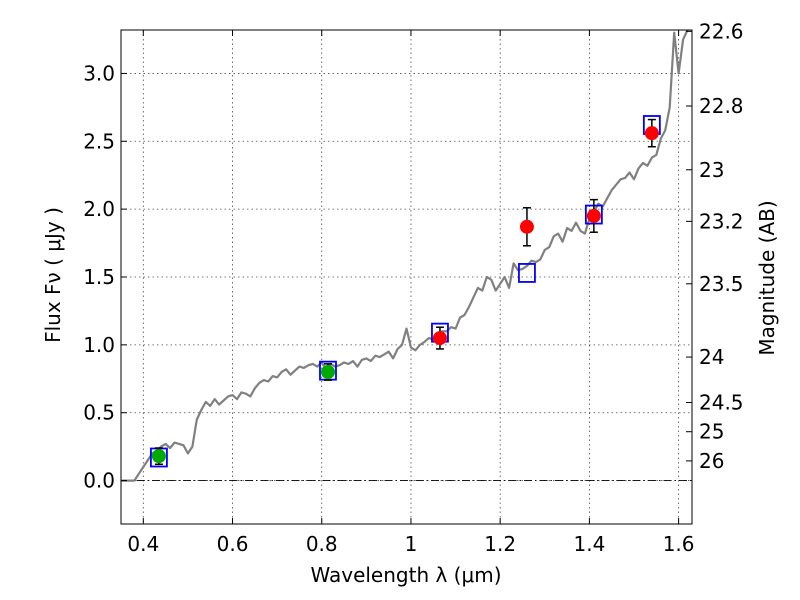  Describe the element at coordinates (500, 544) in the screenshot. I see `x-tick-label: 1.2` at that location.